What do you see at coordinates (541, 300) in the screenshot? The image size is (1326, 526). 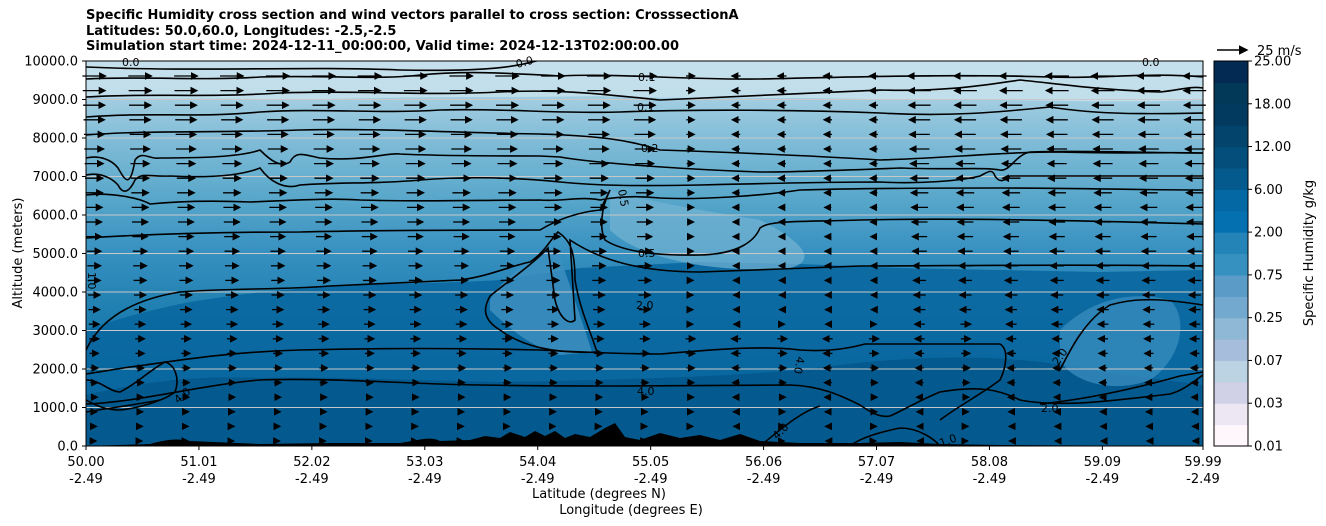 I see `dry-intrusion` at bounding box center [541, 300].